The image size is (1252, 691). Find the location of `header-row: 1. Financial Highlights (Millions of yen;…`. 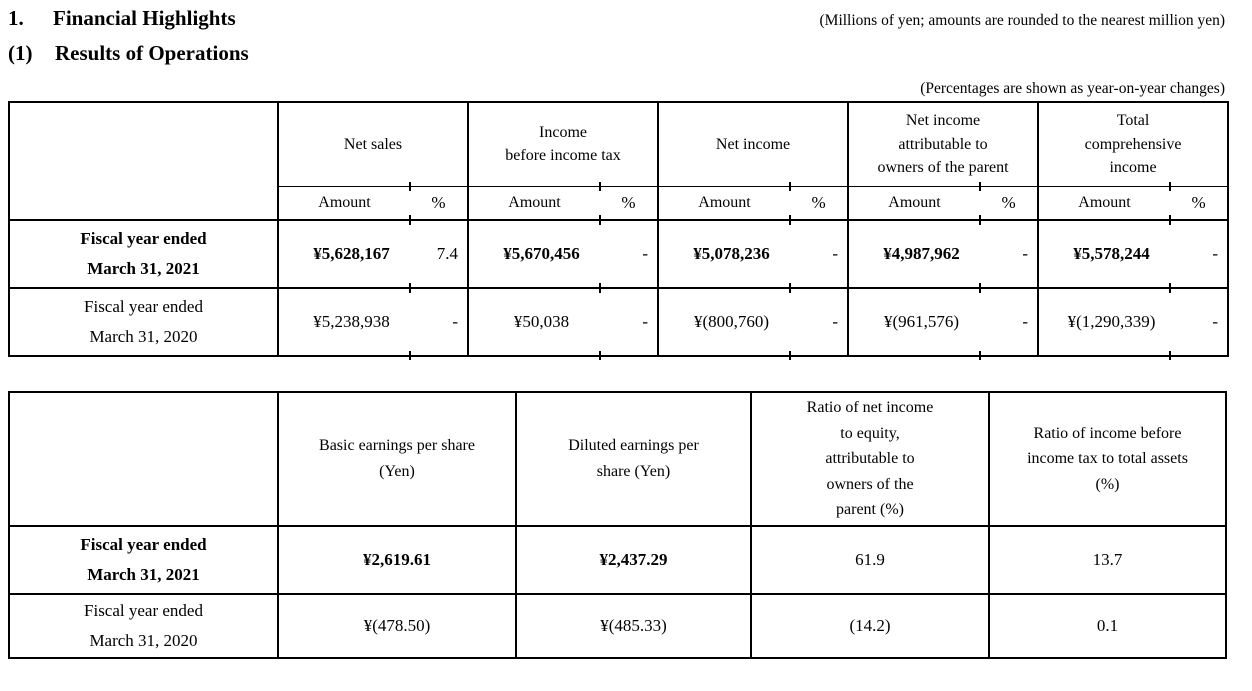

header-row: 1. Financial Highlights (Millions of yen;… is located at coordinates (616, 18).